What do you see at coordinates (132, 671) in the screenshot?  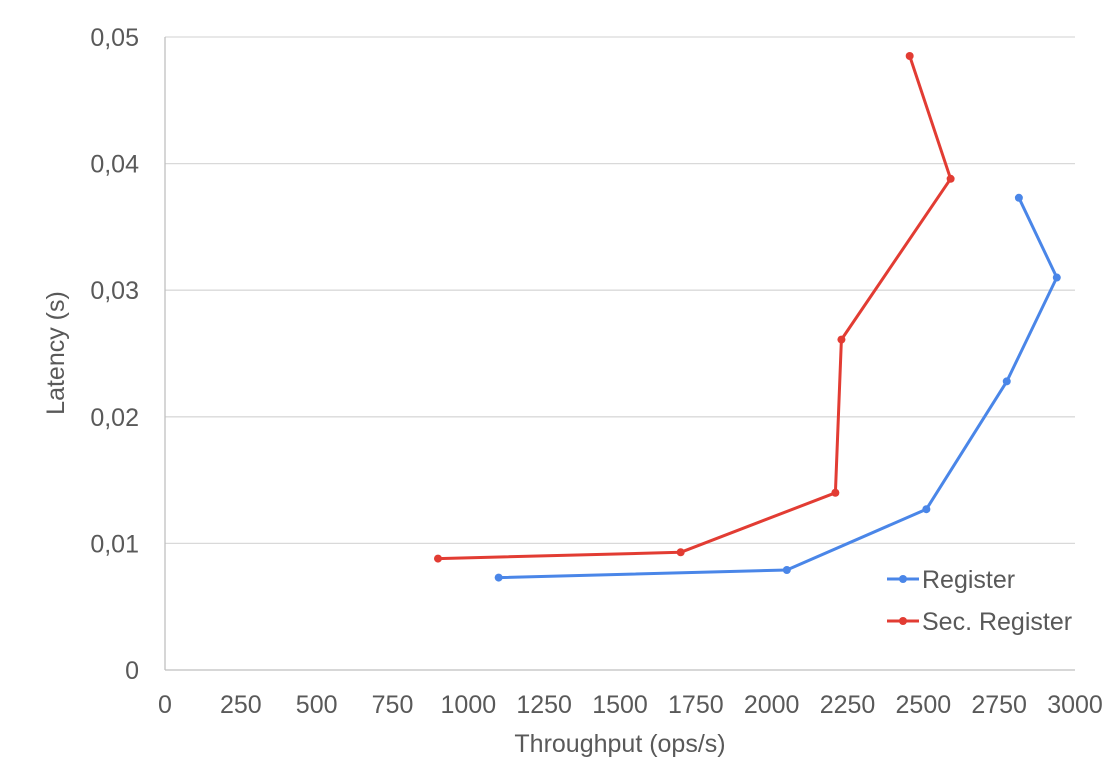 I see `y-tick-label: 0` at bounding box center [132, 671].